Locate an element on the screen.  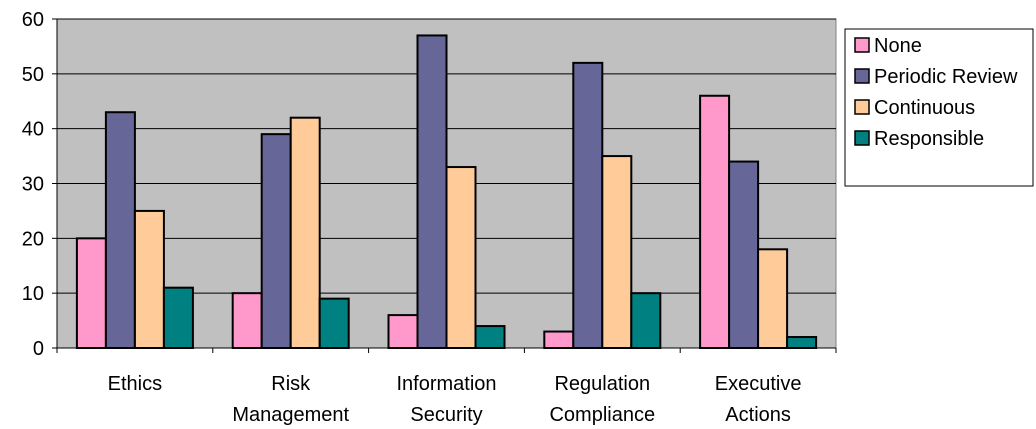
y-axis-ticks: 0 10 20 30 40 50 60 is located at coordinates (33, 184).